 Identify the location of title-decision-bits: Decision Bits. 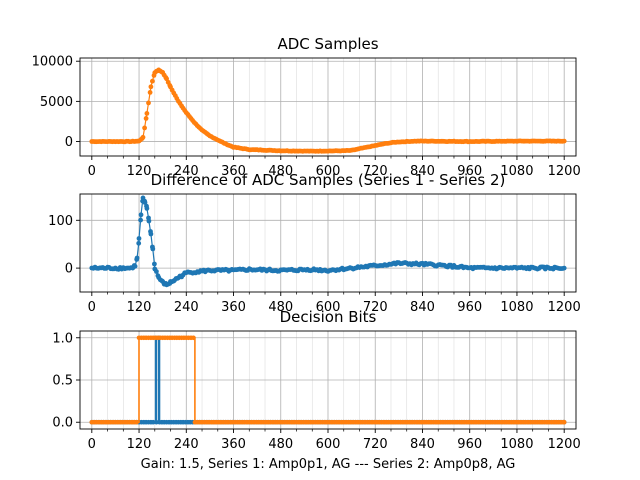
(328, 317).